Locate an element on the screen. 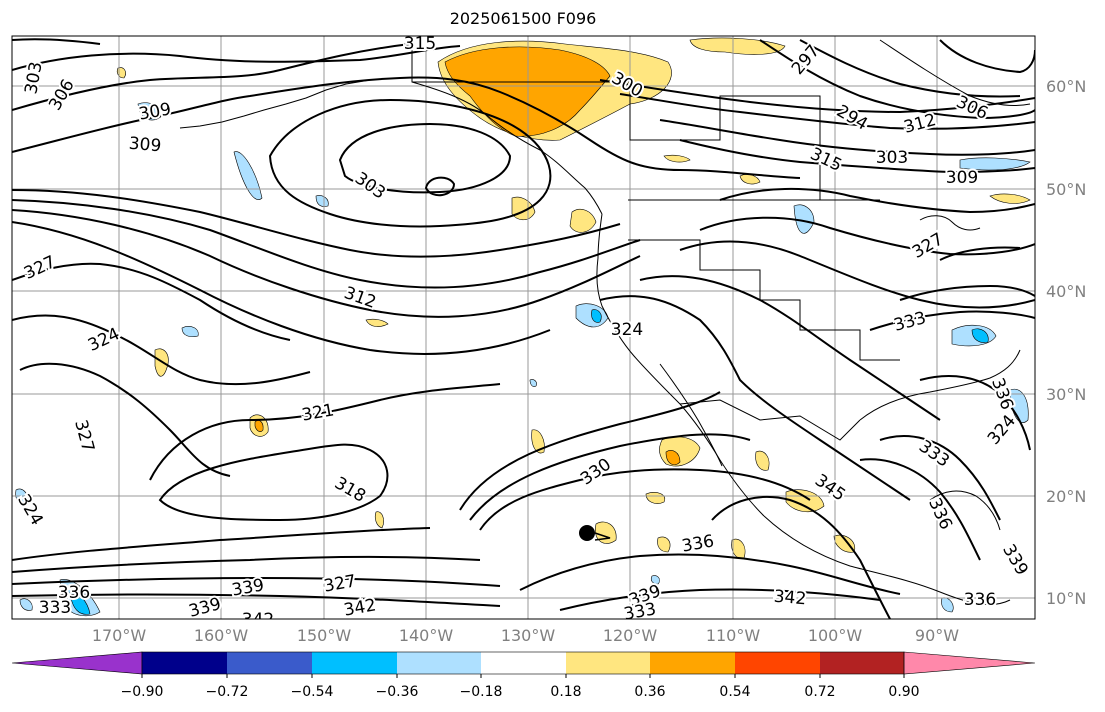 The image size is (1105, 712). closed-low-contour is located at coordinates (410, 163).